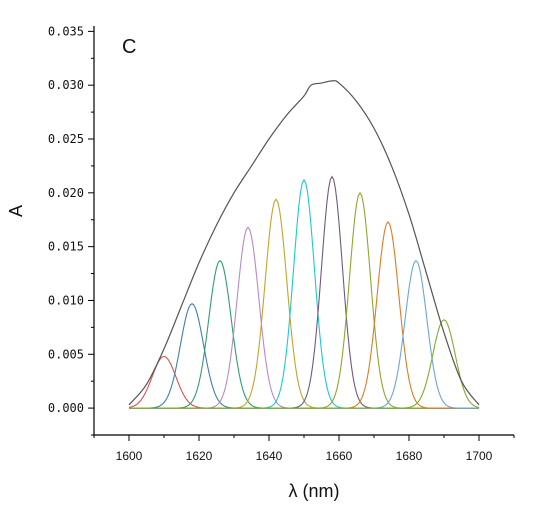  What do you see at coordinates (66, 408) in the screenshot?
I see `y-tick-label: 0.000` at bounding box center [66, 408].